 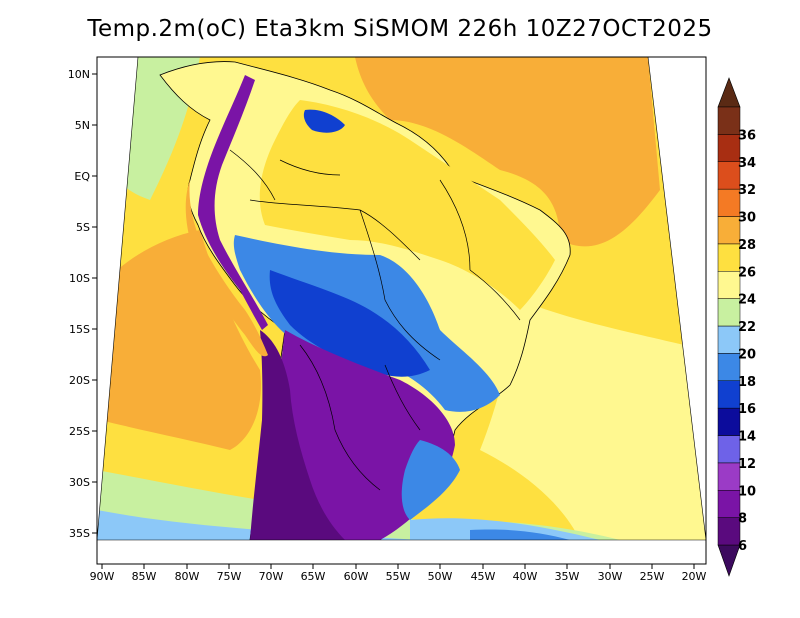 I want to click on lon-label: 85W, so click(x=144, y=576).